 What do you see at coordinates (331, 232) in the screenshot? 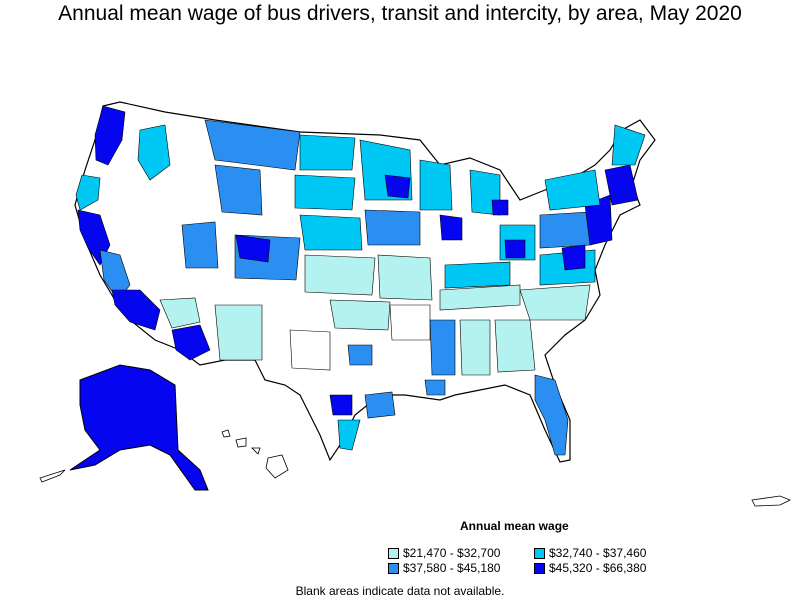
I see `region-nebraska` at bounding box center [331, 232].